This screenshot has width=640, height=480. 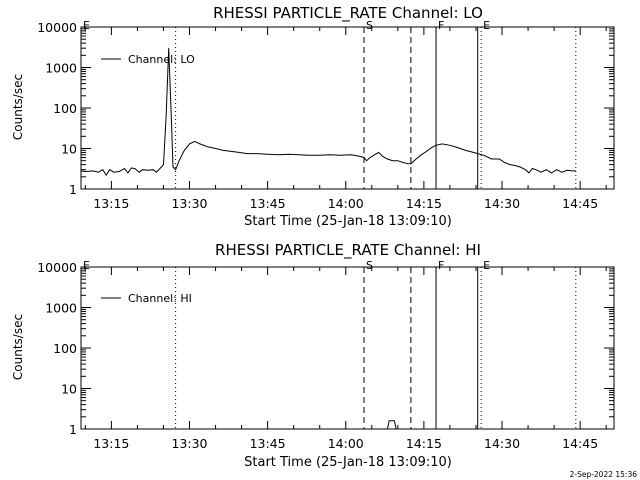 What do you see at coordinates (348, 13) in the screenshot?
I see `chart-title-lo: RHESSI PARTICLE_RATE Channel: LO` at bounding box center [348, 13].